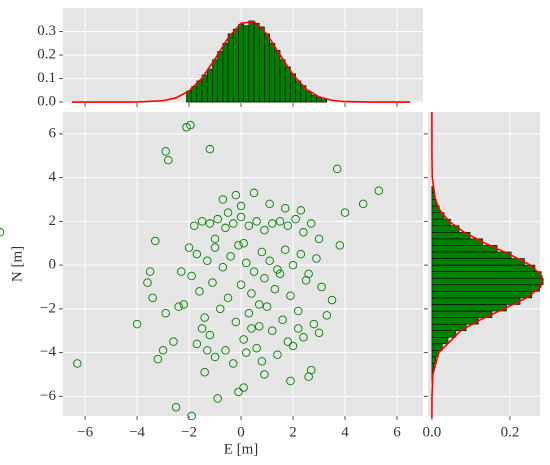 This screenshot has height=465, width=550. What do you see at coordinates (345, 432) in the screenshot?
I see `x-tick-label: 4` at bounding box center [345, 432].